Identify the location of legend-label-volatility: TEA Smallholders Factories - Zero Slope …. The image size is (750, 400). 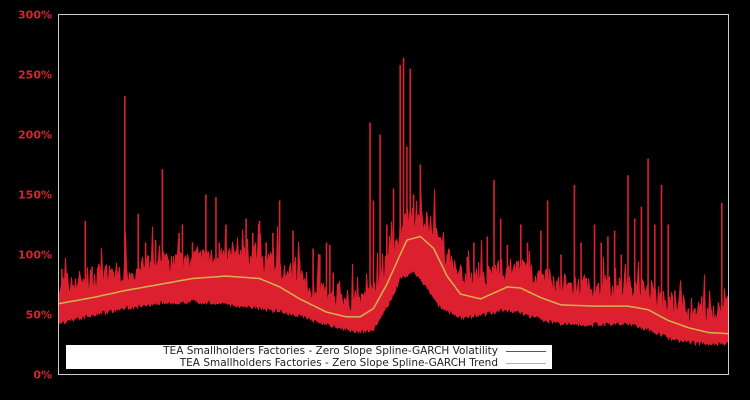
(330, 351).